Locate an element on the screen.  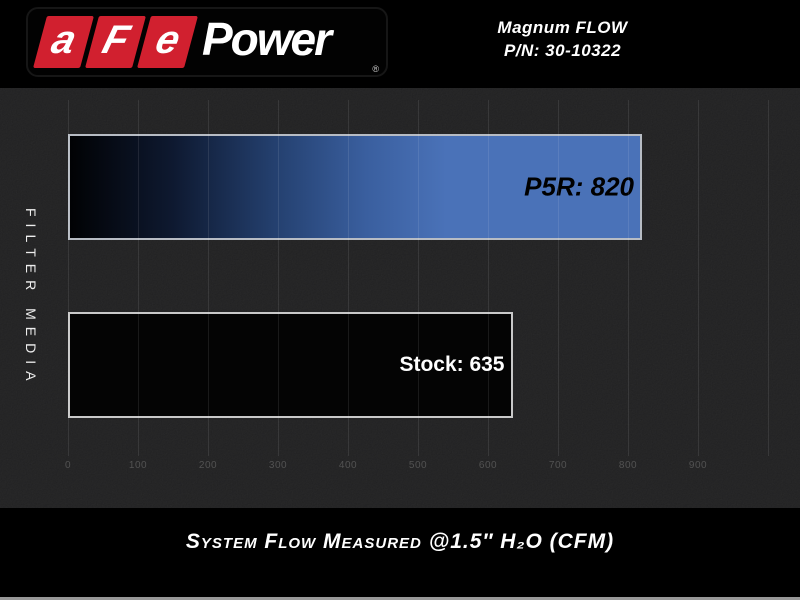
x-tick-label: 700 is located at coordinates (558, 465).